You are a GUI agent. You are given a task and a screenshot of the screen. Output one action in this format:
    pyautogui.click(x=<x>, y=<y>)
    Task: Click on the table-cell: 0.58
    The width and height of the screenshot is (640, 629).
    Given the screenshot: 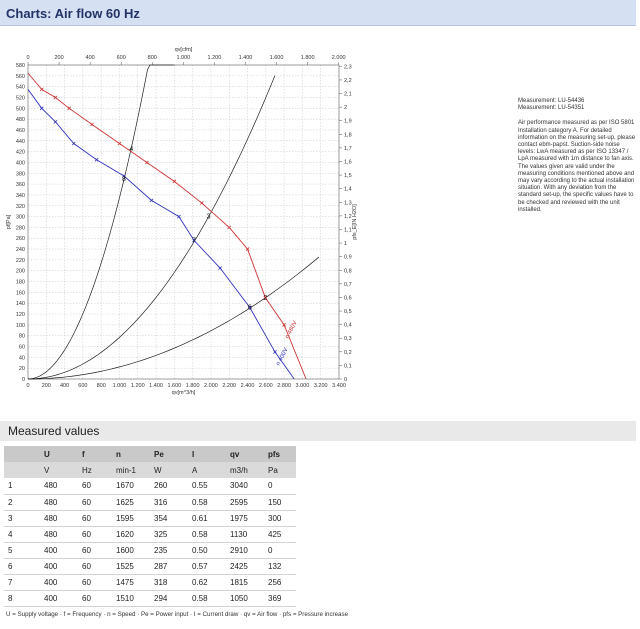 What is the action you would take?
    pyautogui.click(x=207, y=502)
    